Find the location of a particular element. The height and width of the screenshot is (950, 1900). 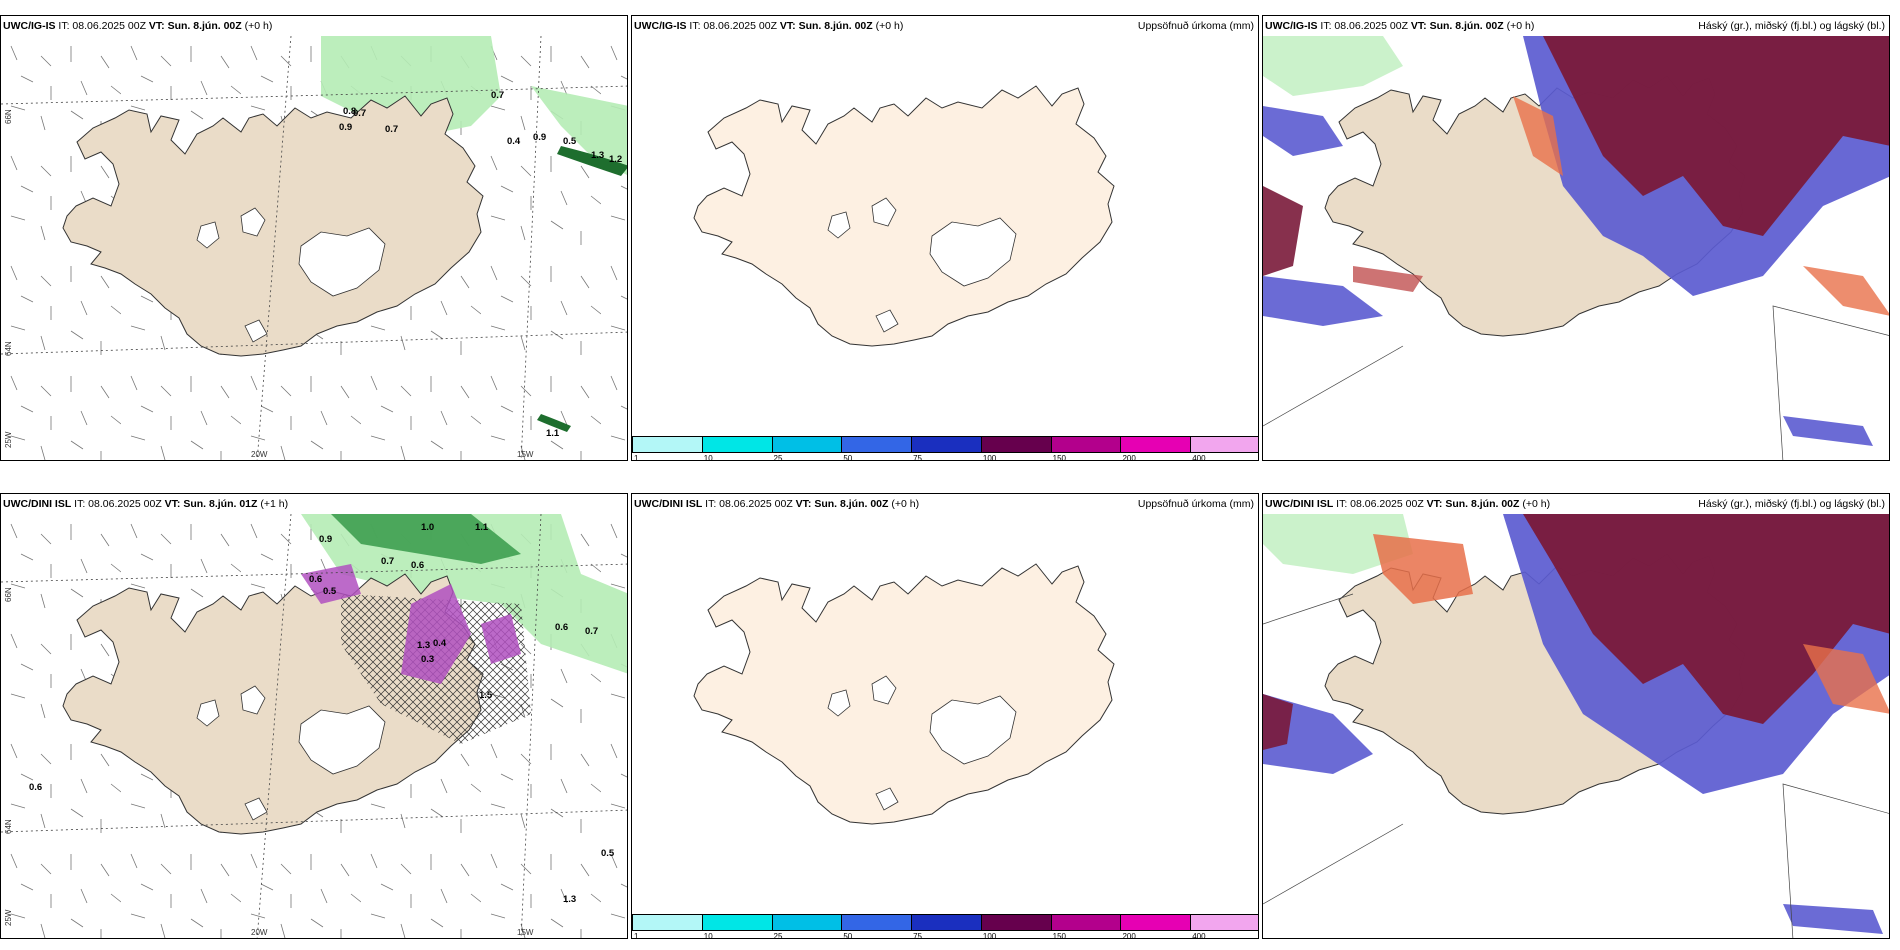

colorbar-tick: 1 is located at coordinates (636, 935).